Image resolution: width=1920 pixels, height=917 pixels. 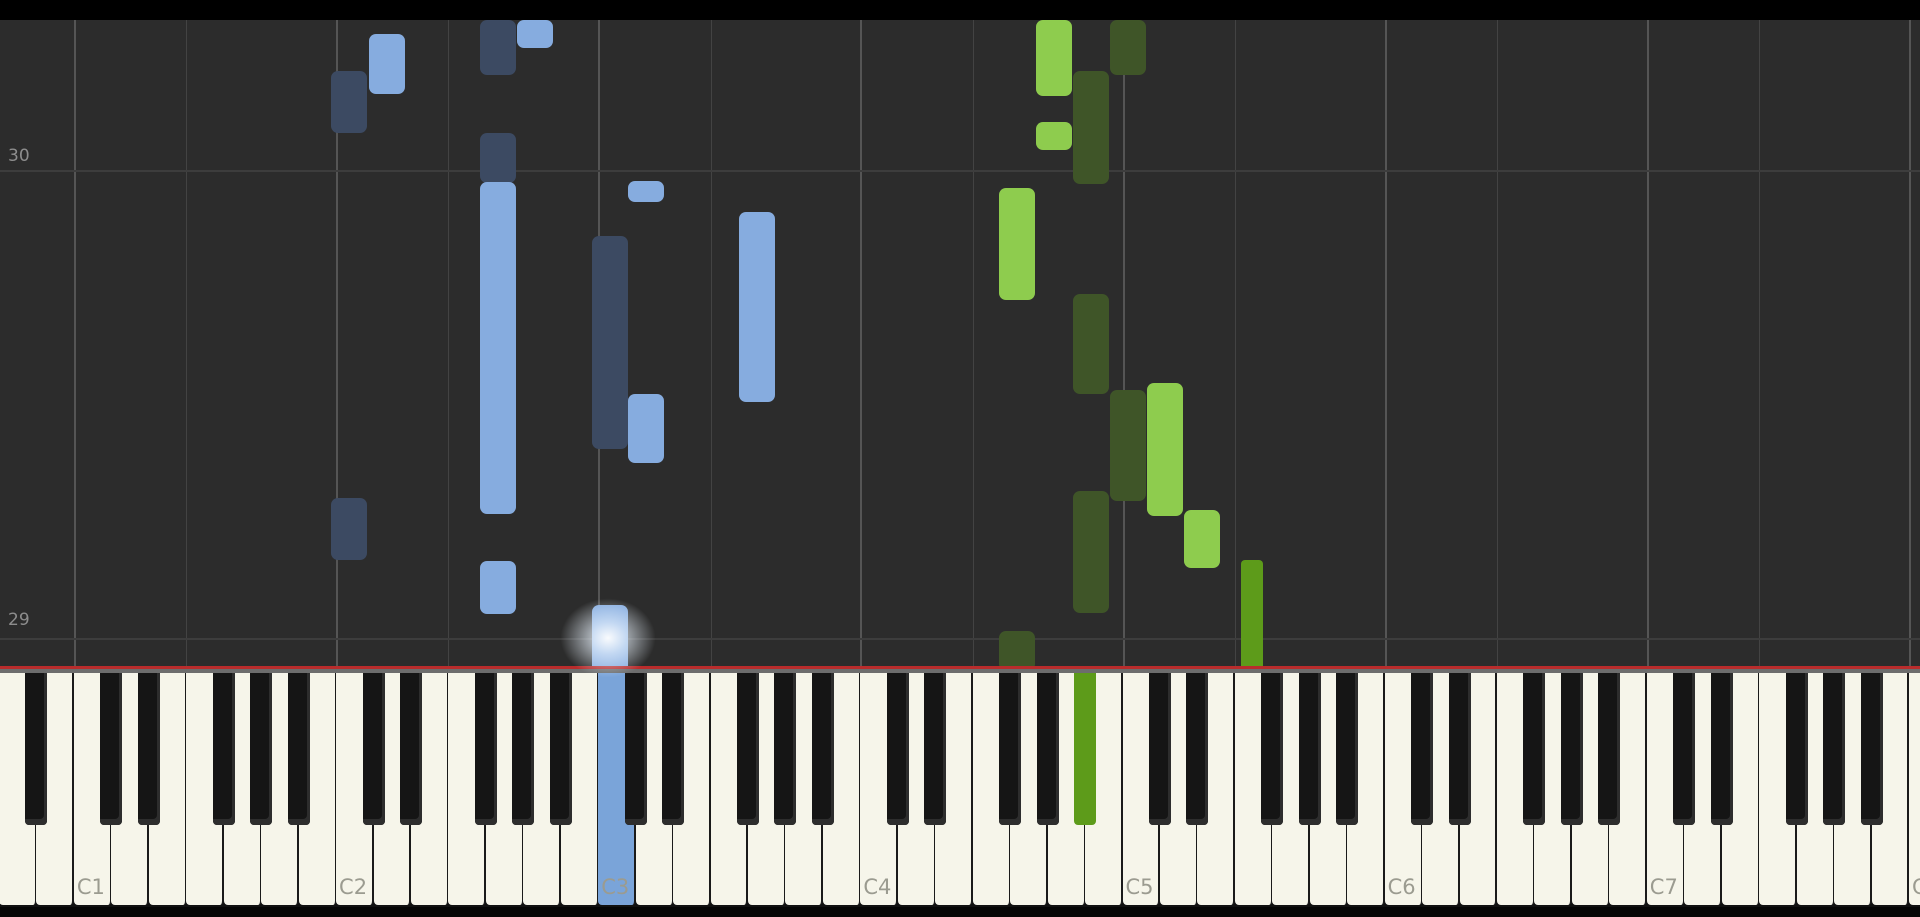 What do you see at coordinates (1914, 789) in the screenshot?
I see `white-key-C8` at bounding box center [1914, 789].